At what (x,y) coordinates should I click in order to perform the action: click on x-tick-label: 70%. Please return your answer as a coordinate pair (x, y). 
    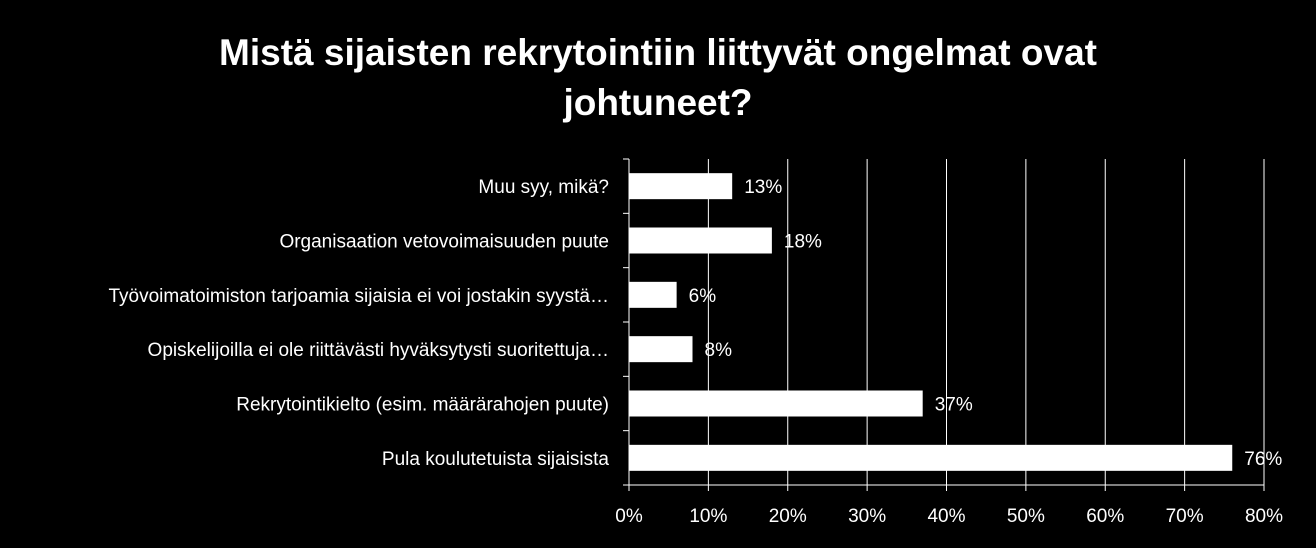
    Looking at the image, I should click on (1185, 516).